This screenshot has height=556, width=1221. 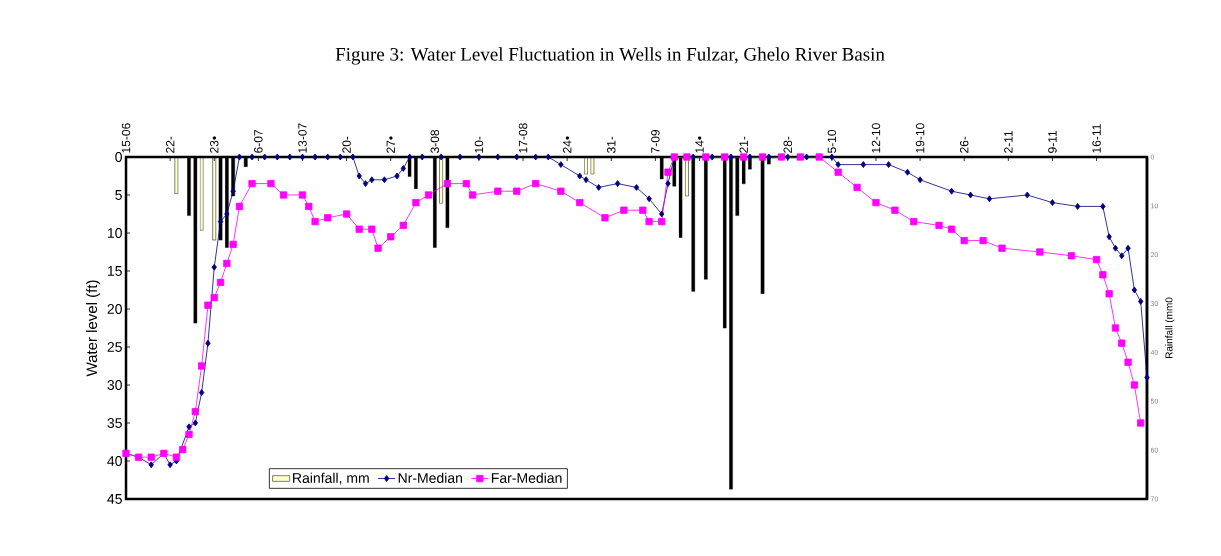 What do you see at coordinates (331, 478) in the screenshot?
I see `legend-label: Rainfall, mm` at bounding box center [331, 478].